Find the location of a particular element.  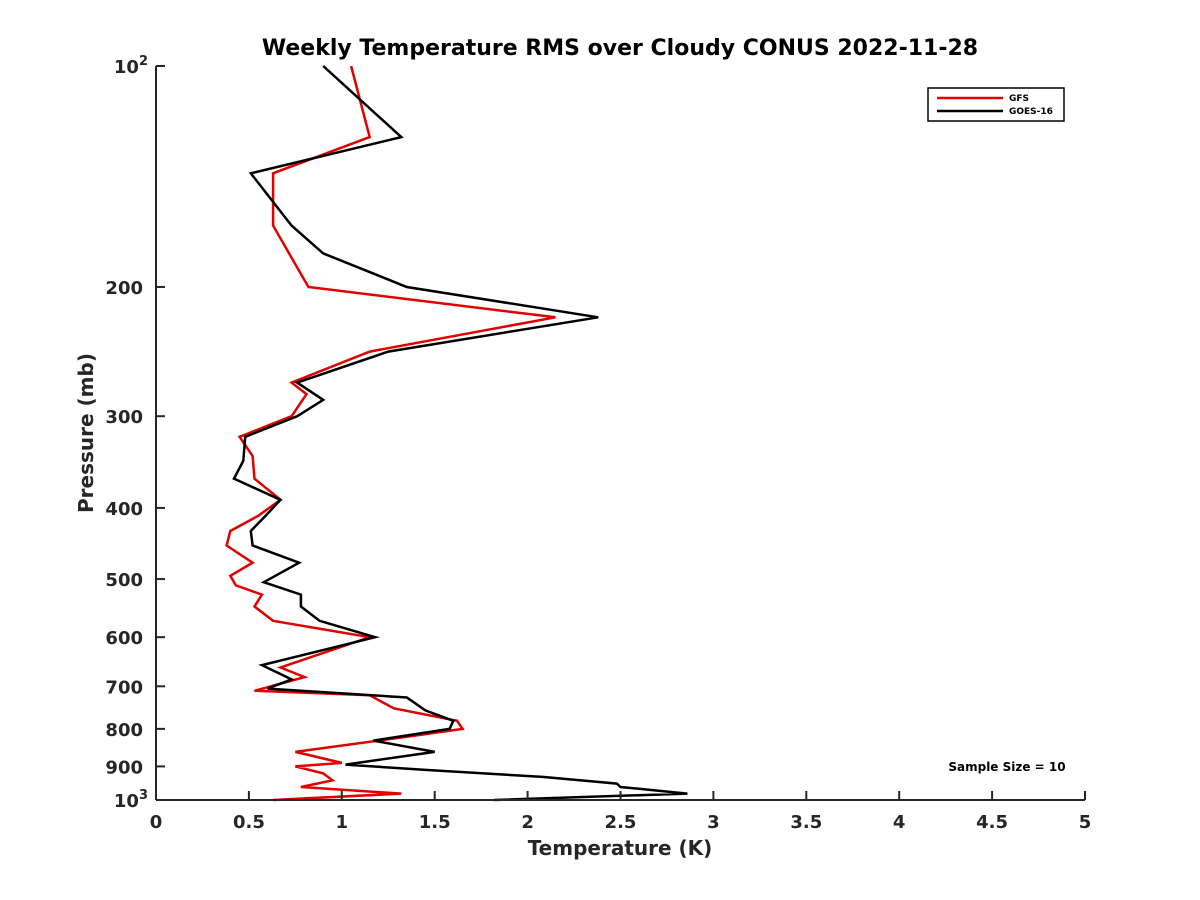

x-axis-label: Temperature (K) is located at coordinates (620, 848).